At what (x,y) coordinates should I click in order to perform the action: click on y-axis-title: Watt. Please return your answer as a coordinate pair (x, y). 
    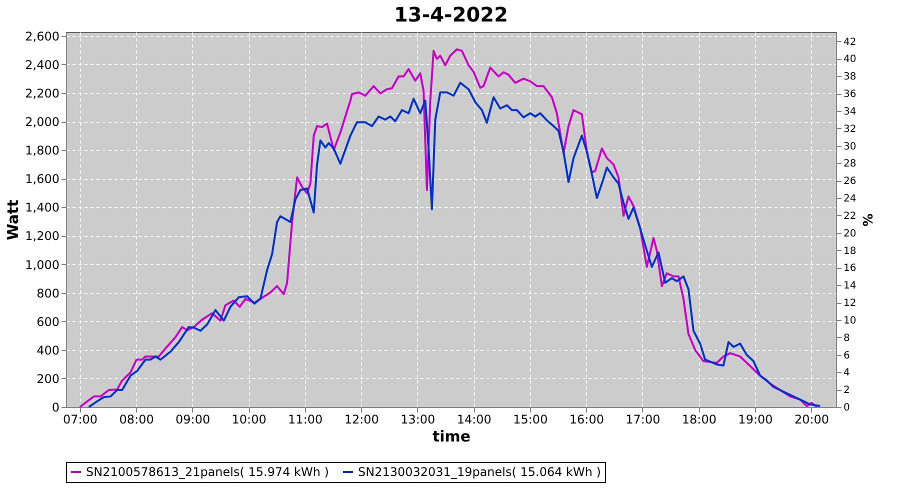
    Looking at the image, I should click on (13, 220).